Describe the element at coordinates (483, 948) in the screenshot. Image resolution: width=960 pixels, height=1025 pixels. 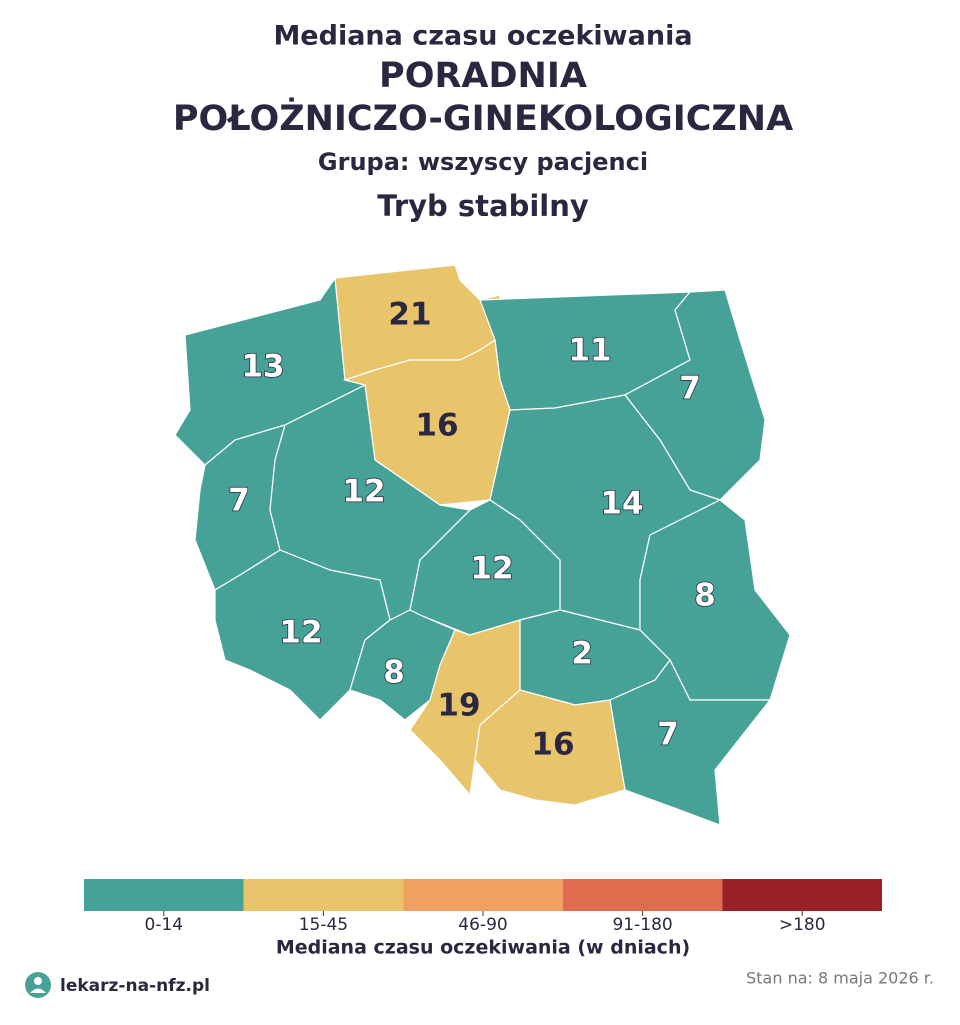
I see `legend-title: Mediana czasu oczekiwania (w dniach)` at that location.